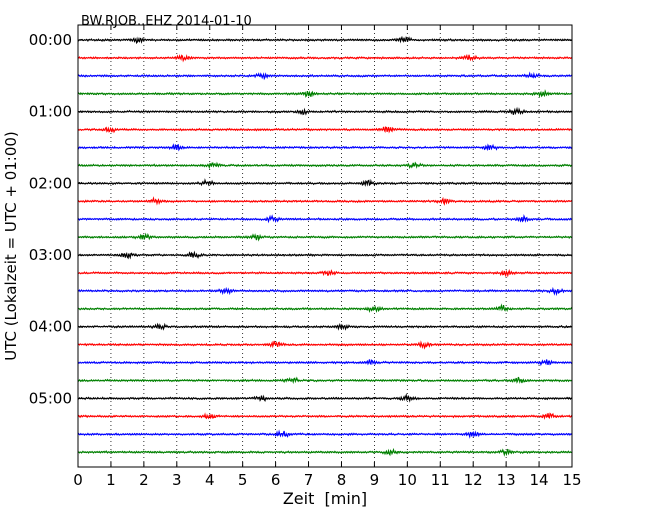 The height and width of the screenshot is (520, 650). I want to click on chart-title: BW.RJOB..EHZ 2014-01-10, so click(166, 21).